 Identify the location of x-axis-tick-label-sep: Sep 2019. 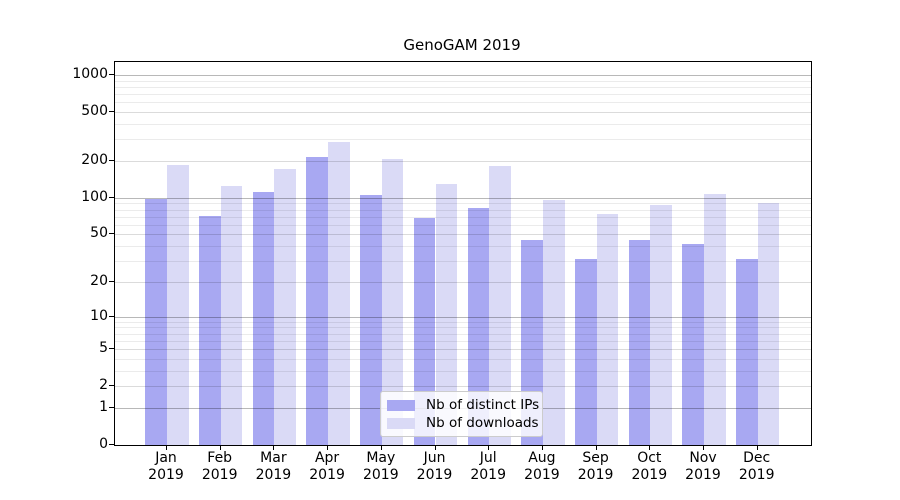
(596, 467).